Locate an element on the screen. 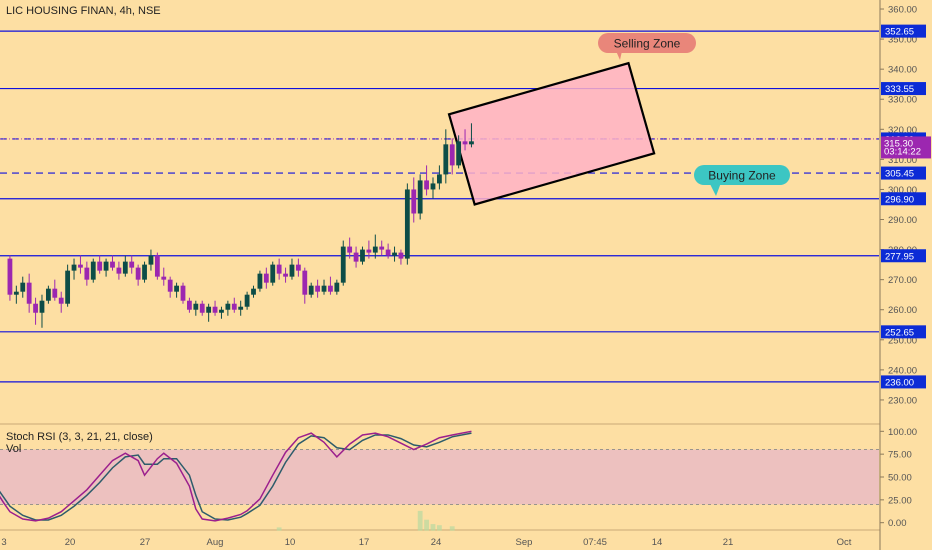 The image size is (932, 550). price-tick-label: 350.00 is located at coordinates (902, 40).